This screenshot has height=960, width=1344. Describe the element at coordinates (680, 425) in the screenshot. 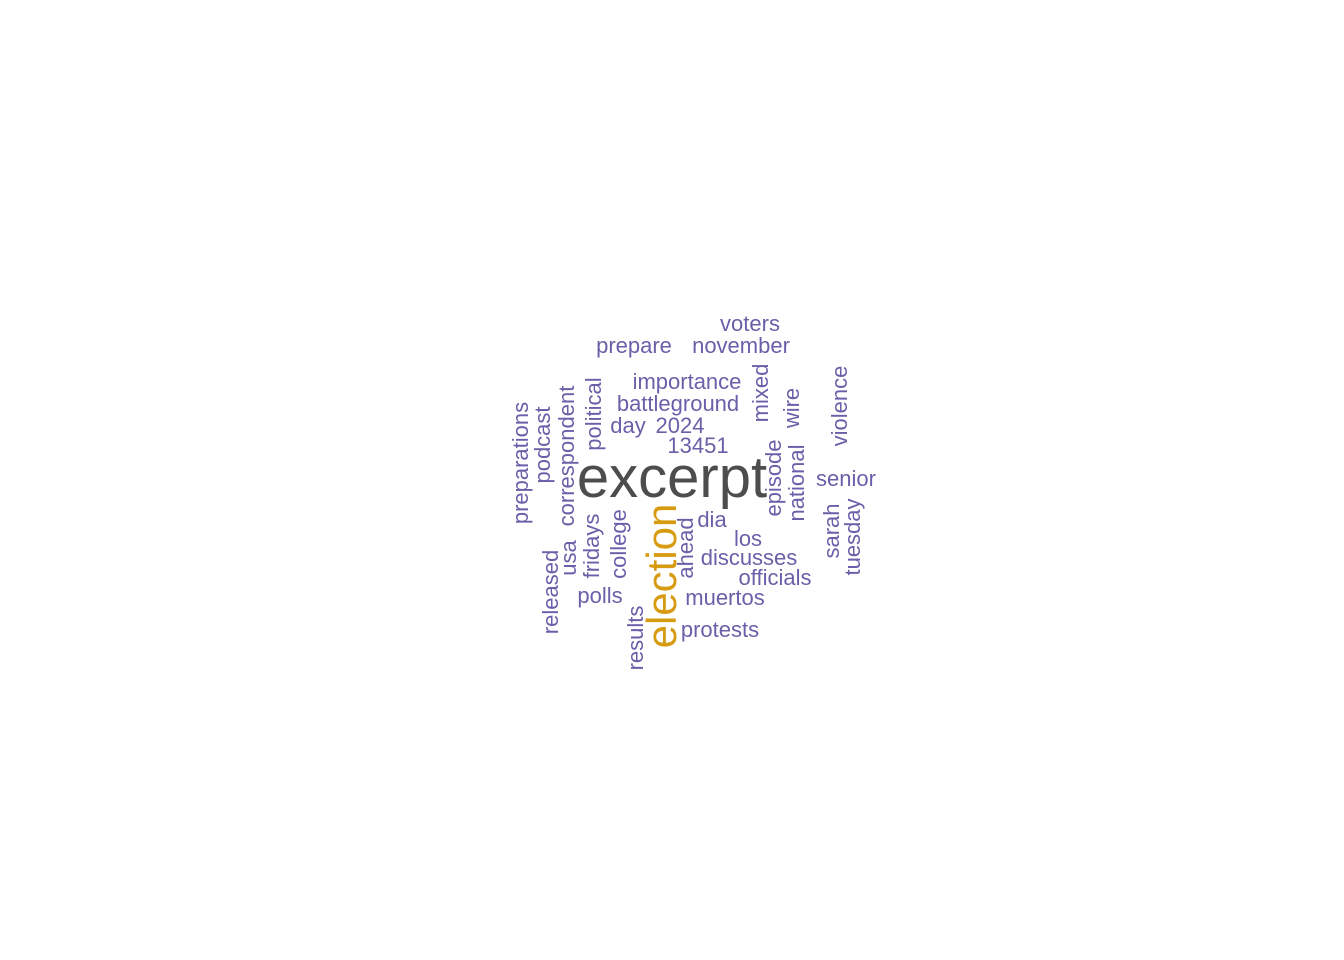

I see `word-2024: 2024` at that location.